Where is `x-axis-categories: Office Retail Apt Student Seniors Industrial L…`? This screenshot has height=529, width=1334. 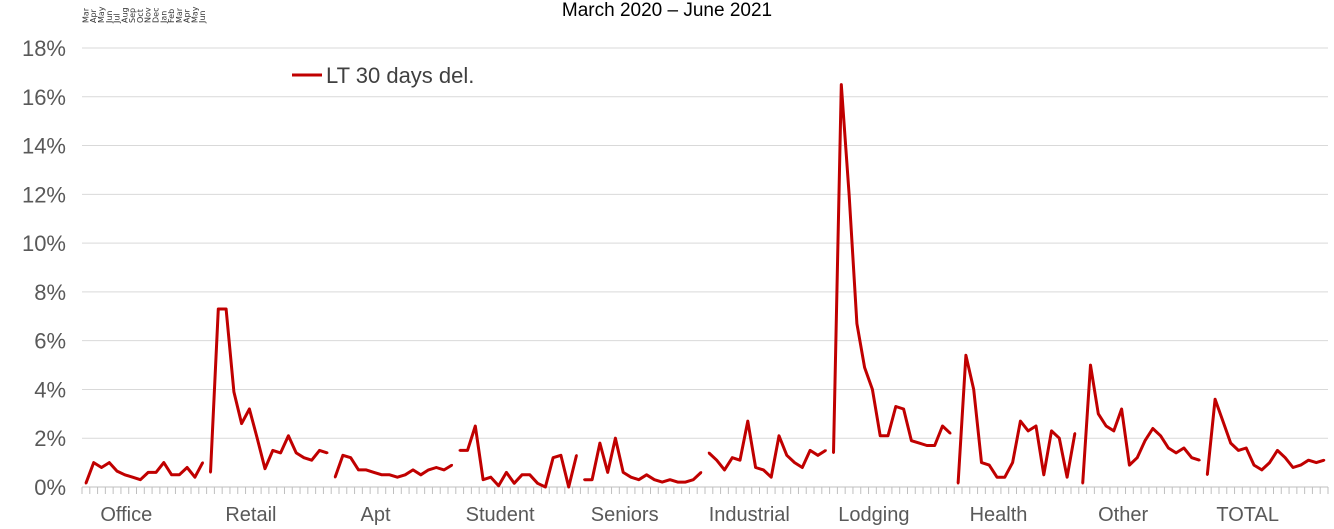 x-axis-categories: Office Retail Apt Student Seniors Industrial L… is located at coordinates (689, 515).